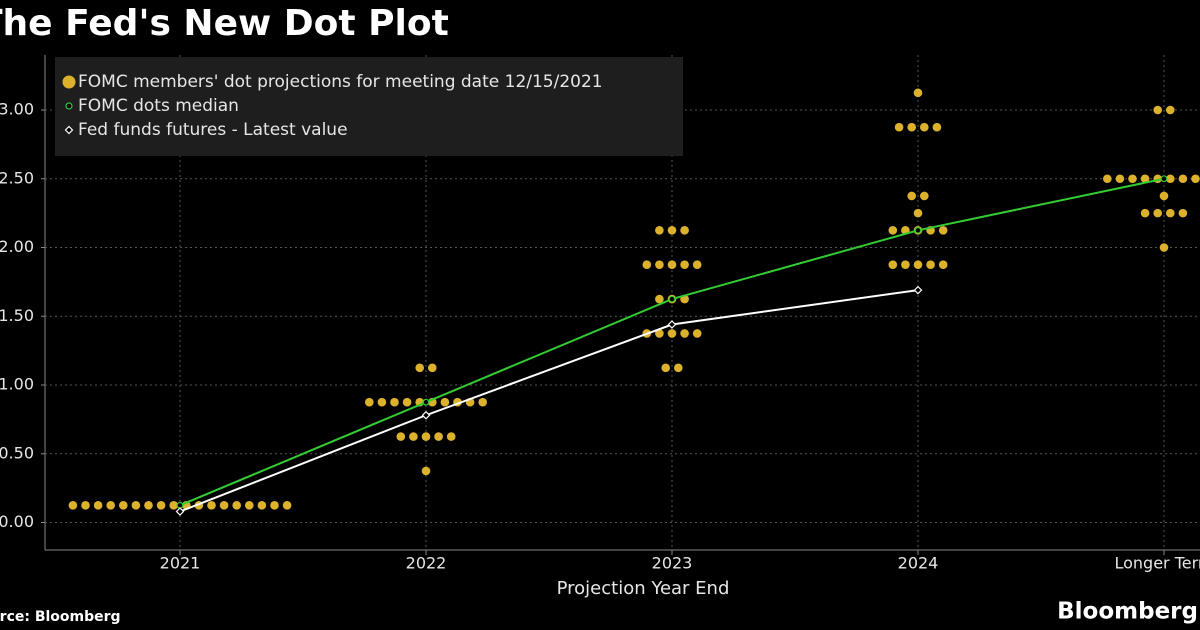  What do you see at coordinates (180, 563) in the screenshot?
I see `x-tick-label: 2021` at bounding box center [180, 563].